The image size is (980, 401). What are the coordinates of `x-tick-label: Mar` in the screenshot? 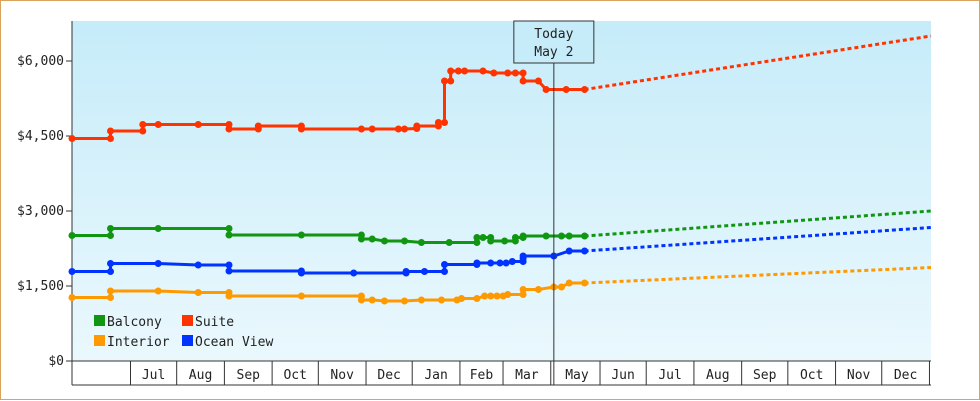 It's located at (527, 375).